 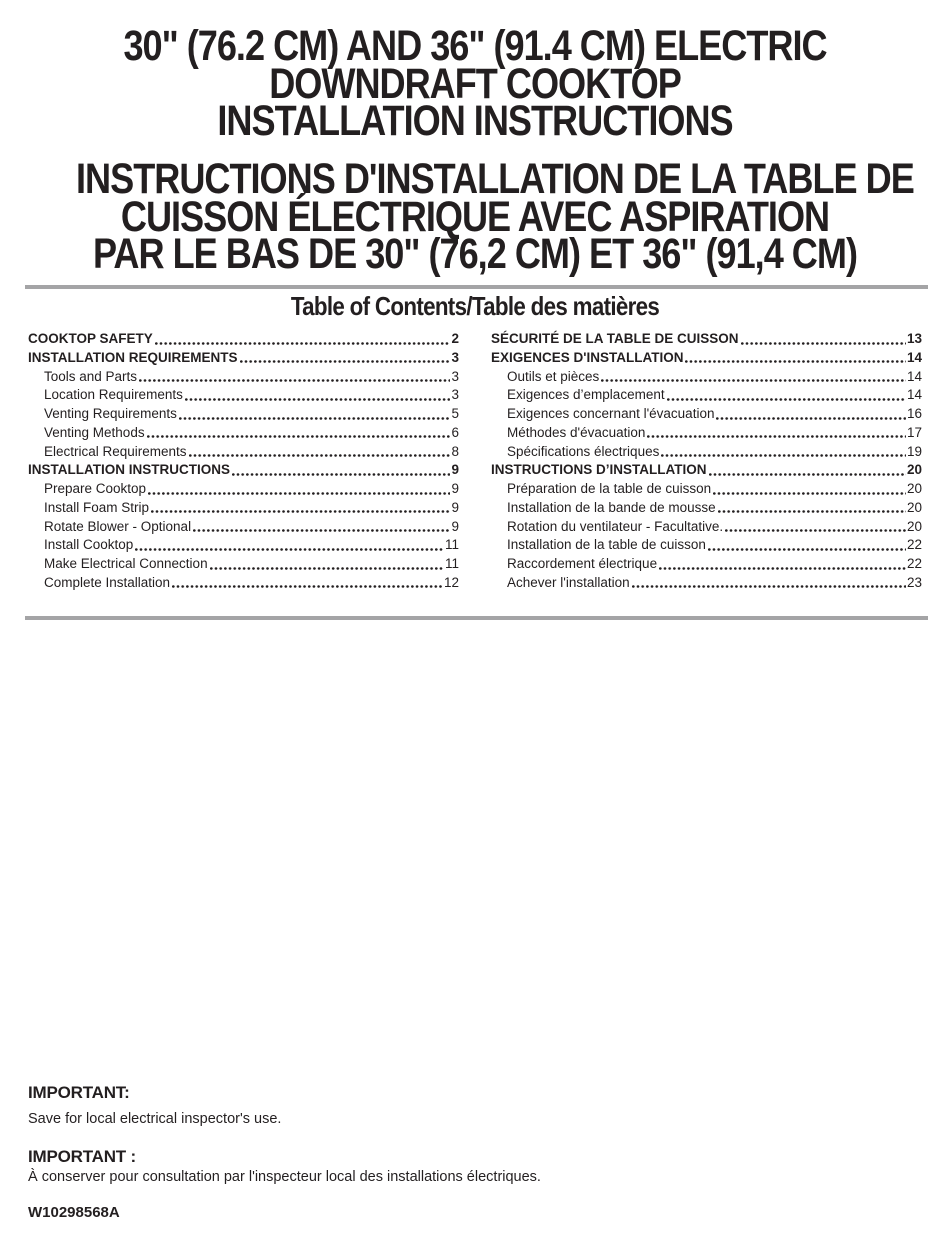 What do you see at coordinates (576, 432) in the screenshot?
I see `toc-entry-label: Méthodes d'évacuation` at bounding box center [576, 432].